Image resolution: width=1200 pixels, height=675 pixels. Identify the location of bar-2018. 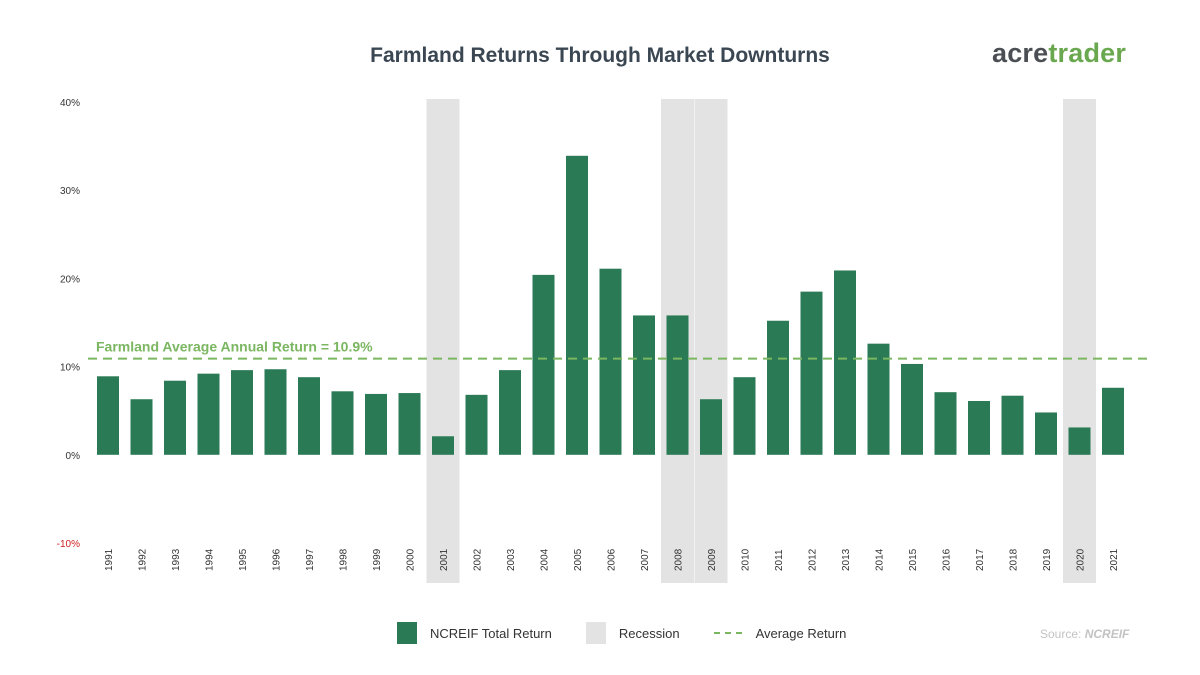
(1012, 425).